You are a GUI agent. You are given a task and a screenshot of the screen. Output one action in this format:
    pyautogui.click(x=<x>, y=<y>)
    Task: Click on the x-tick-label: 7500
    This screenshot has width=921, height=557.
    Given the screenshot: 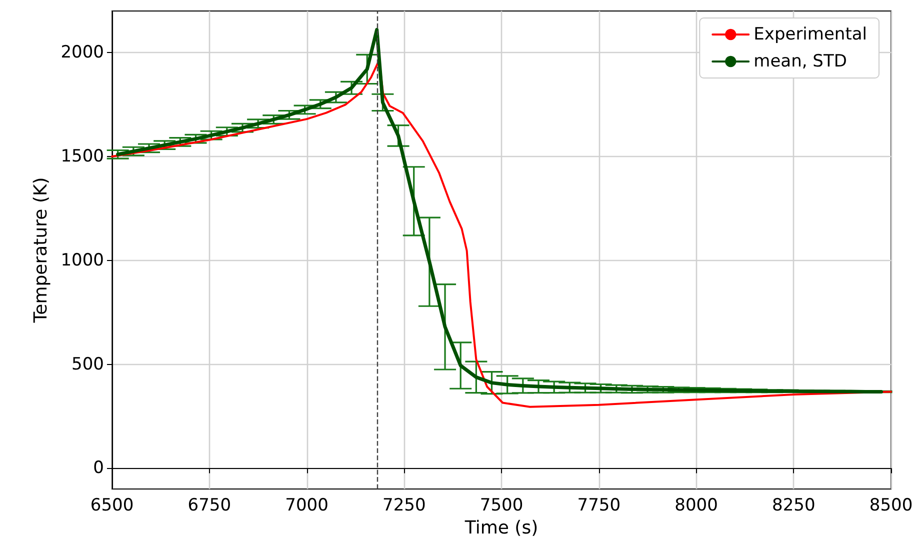 What is the action you would take?
    pyautogui.click(x=502, y=506)
    